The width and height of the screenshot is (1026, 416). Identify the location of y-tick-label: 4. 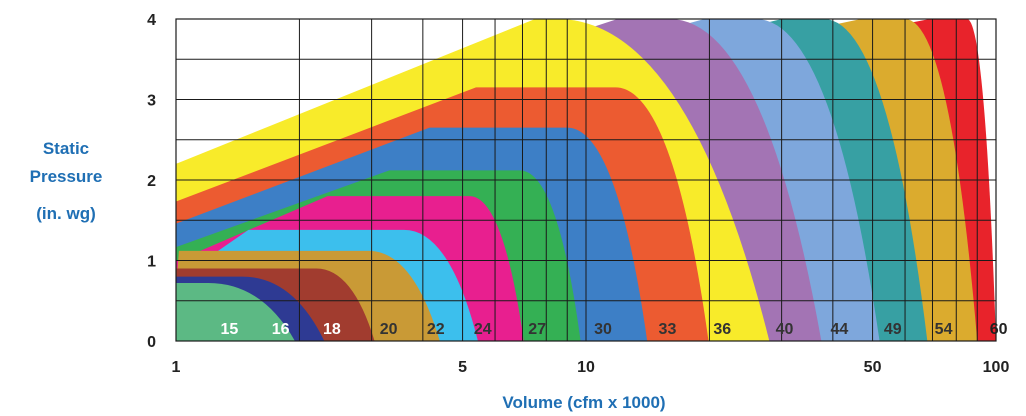
(151, 20).